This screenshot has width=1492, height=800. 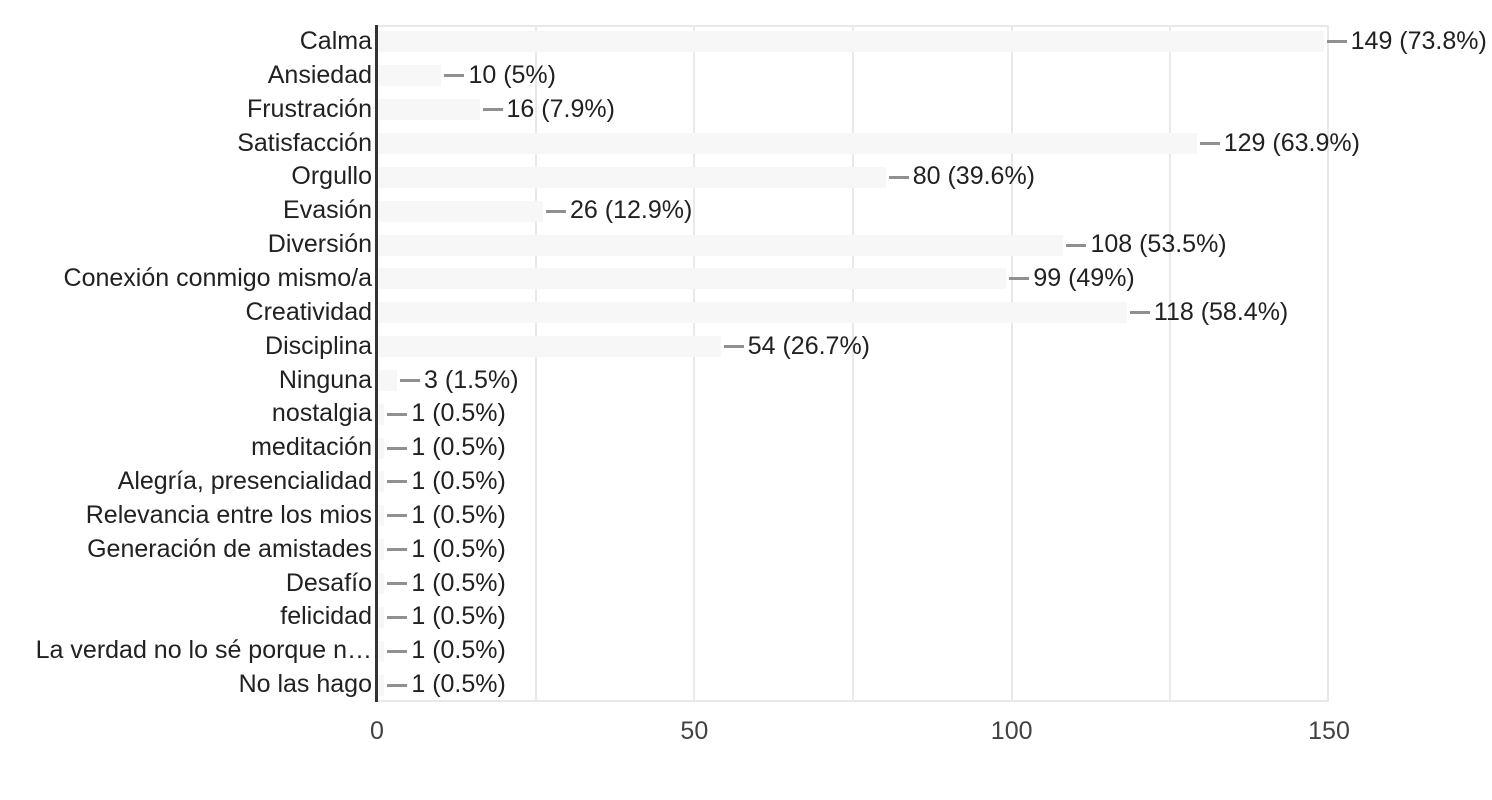 What do you see at coordinates (319, 244) in the screenshot?
I see `category-label: Diversión` at bounding box center [319, 244].